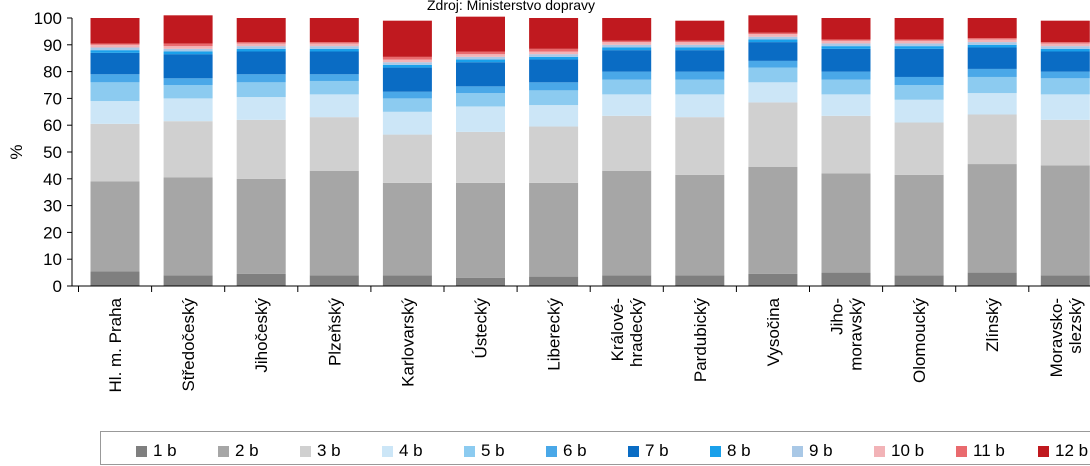  Describe the element at coordinates (751, 451) in the screenshot. I see `legend-item: 8 b` at that location.